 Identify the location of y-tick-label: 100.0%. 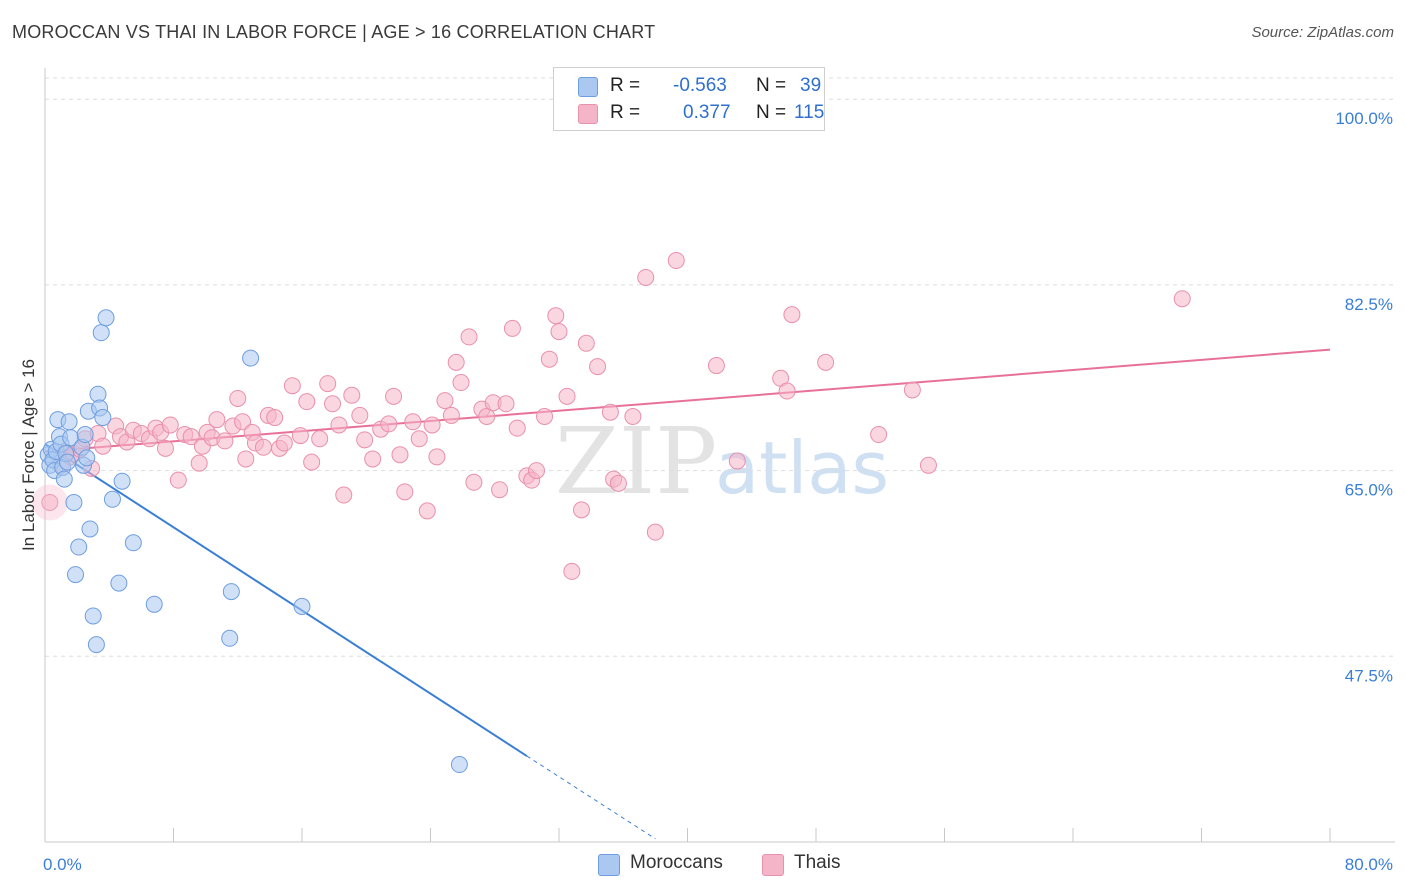
(1364, 118).